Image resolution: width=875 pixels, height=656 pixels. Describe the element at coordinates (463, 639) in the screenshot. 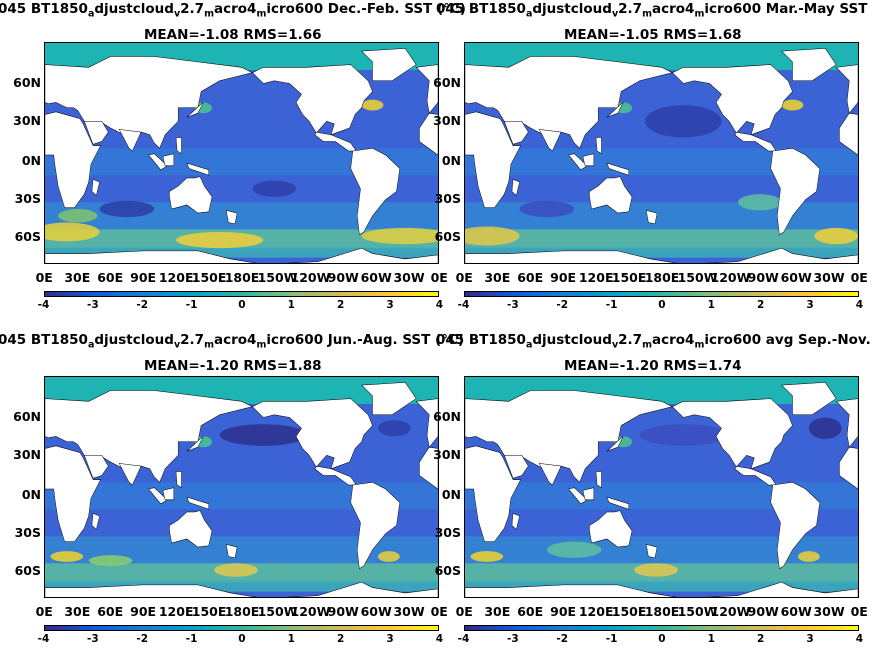

I see `colorbar-tick-label: -4` at that location.